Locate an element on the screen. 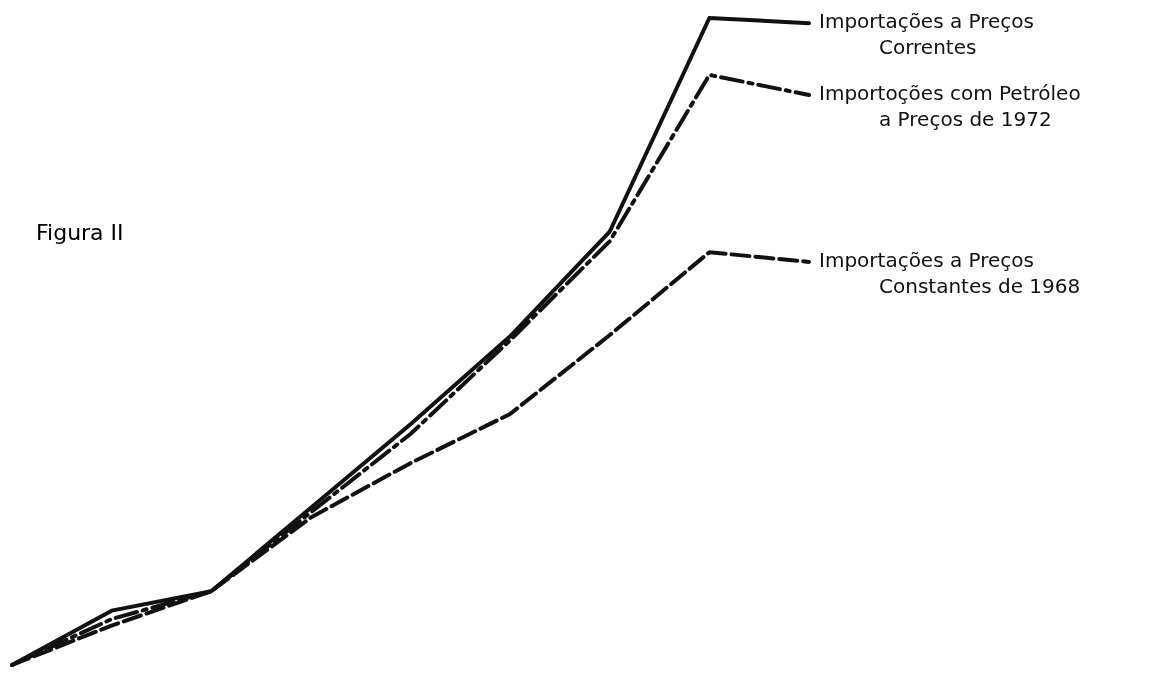  text: Figura II is located at coordinates (80, 232).